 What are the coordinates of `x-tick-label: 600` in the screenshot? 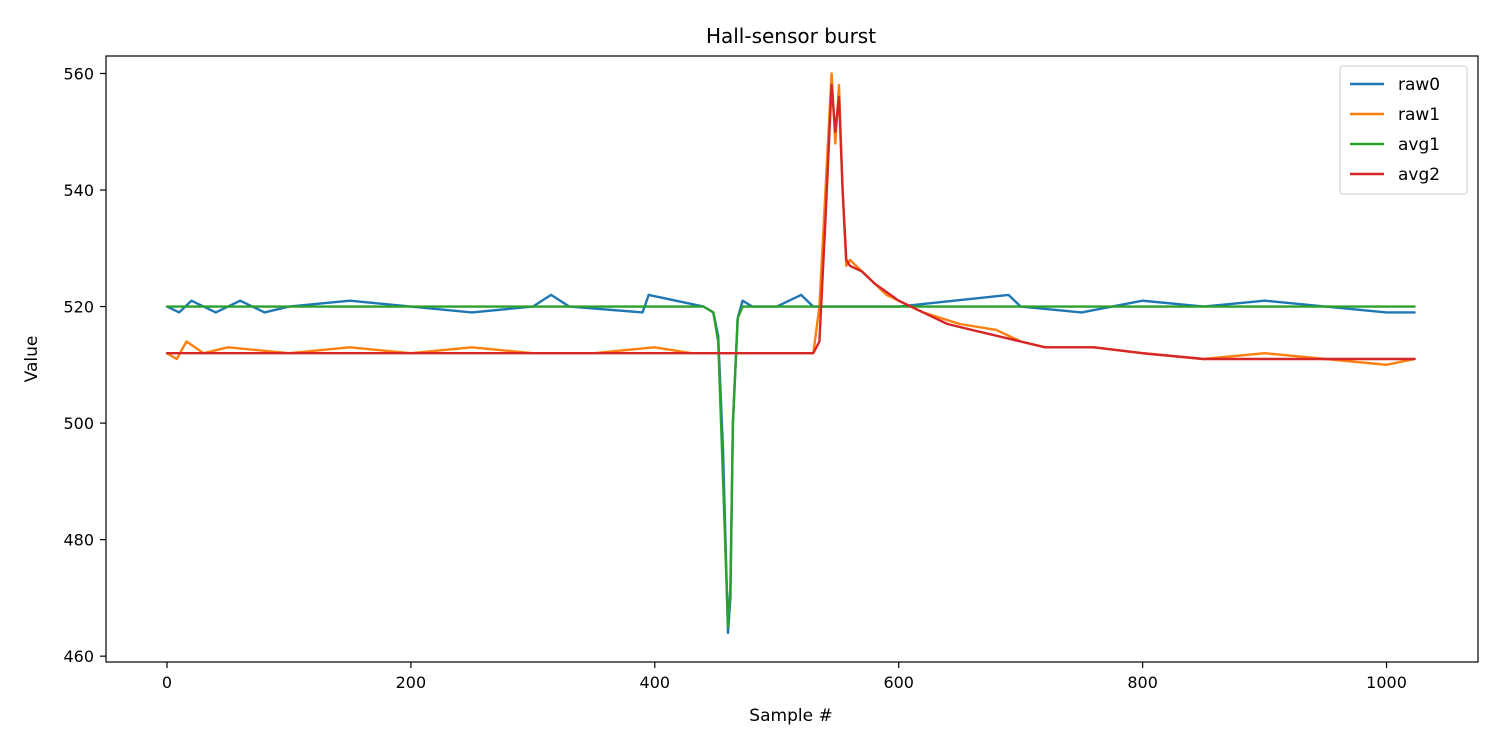 It's located at (898, 682).